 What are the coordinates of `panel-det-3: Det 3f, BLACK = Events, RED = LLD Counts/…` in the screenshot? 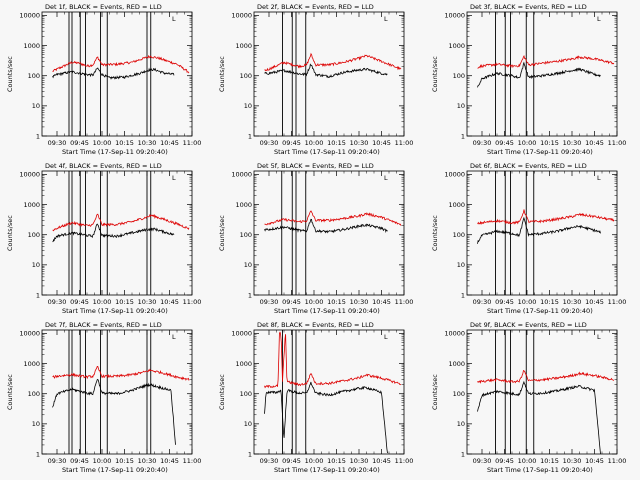 It's located at (528, 79).